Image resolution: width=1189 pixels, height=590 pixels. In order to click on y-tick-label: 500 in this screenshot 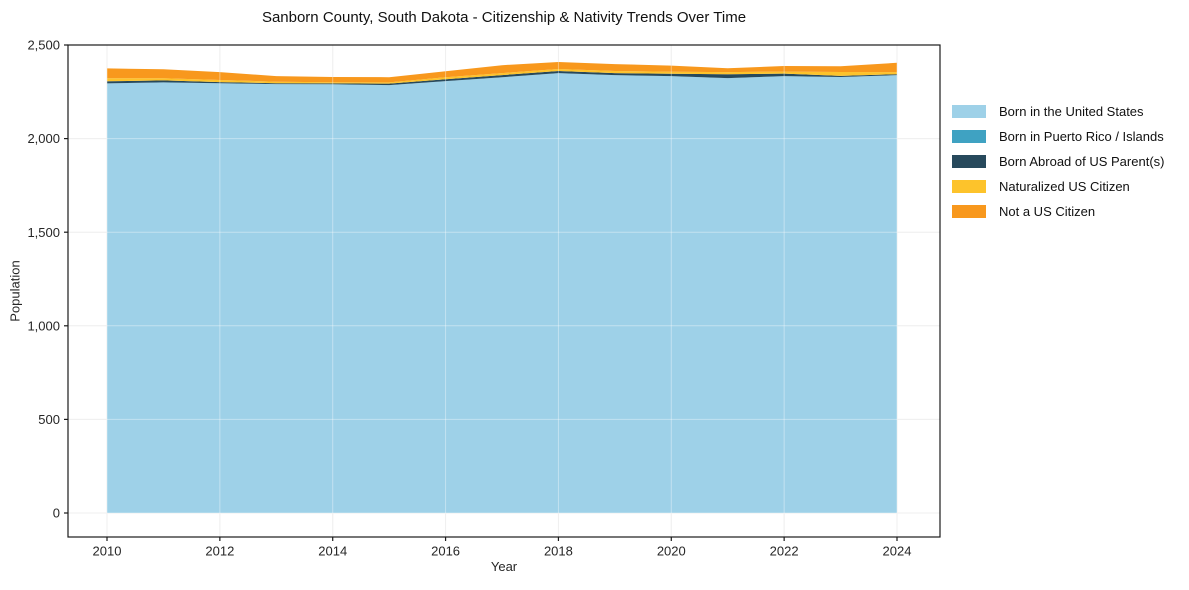, I will do `click(49, 419)`.